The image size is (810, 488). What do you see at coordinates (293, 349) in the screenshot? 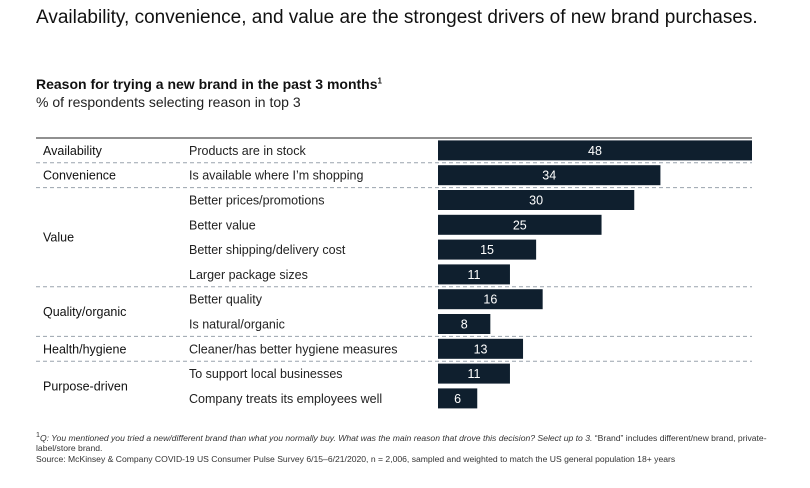
I see `row-label: Cleaner/has better hygiene measures` at bounding box center [293, 349].